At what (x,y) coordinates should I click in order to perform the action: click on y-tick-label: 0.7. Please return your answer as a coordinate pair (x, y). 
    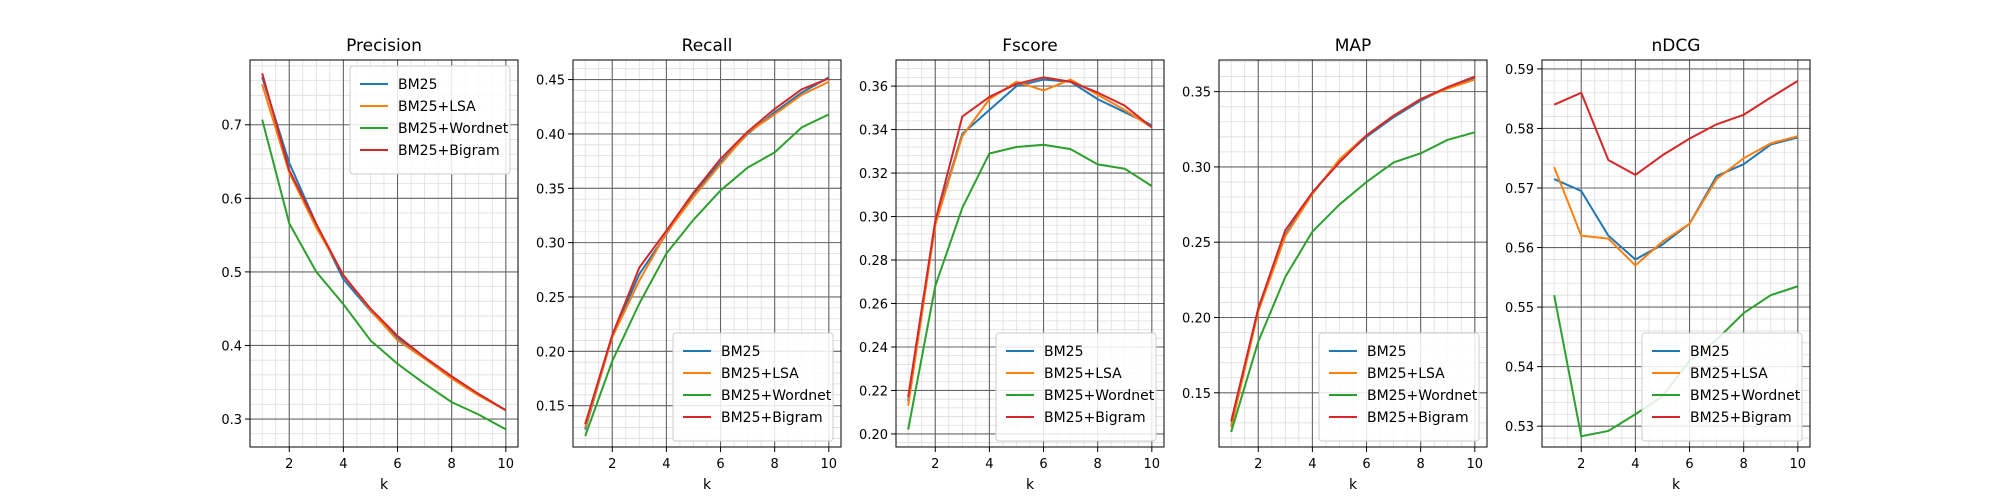
    Looking at the image, I should click on (231, 126).